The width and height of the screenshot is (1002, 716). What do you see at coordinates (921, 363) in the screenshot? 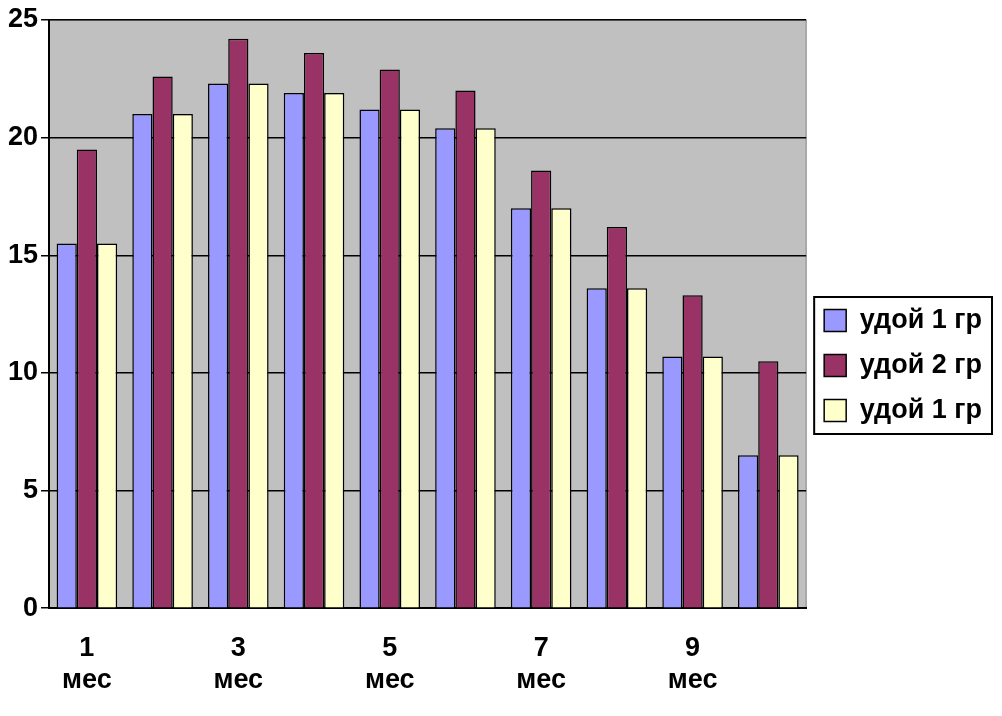
I see `legend-label: удой 2 гр` at bounding box center [921, 363].